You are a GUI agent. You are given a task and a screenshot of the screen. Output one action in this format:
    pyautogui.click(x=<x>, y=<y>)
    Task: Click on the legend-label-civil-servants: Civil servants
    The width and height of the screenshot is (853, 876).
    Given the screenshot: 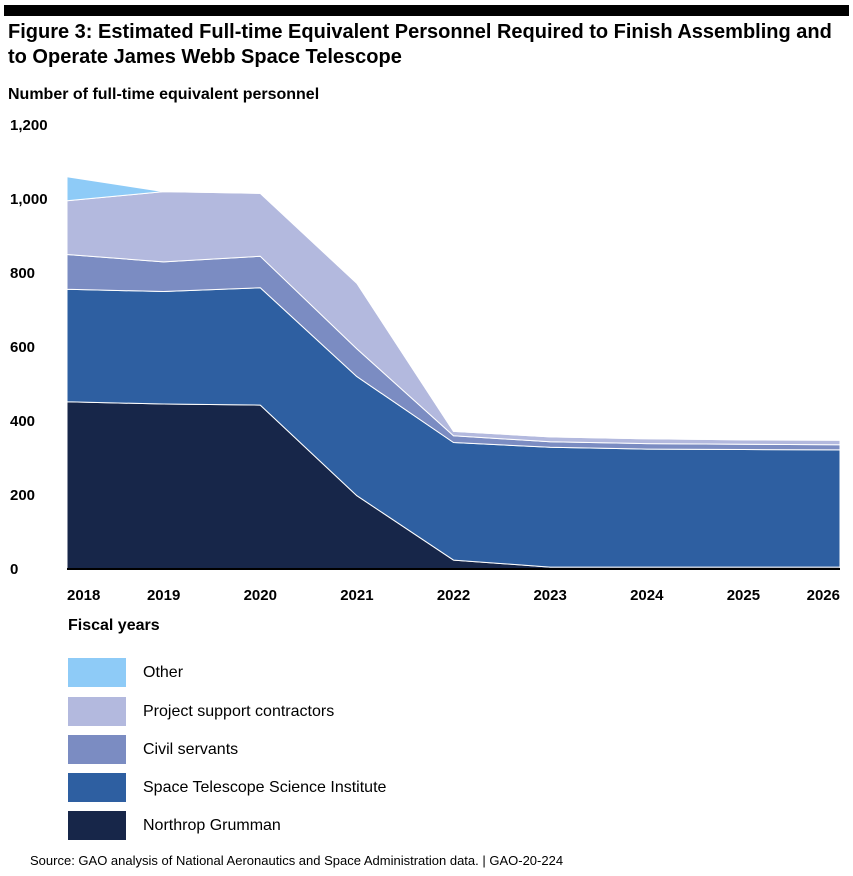 What is the action you would take?
    pyautogui.click(x=191, y=749)
    